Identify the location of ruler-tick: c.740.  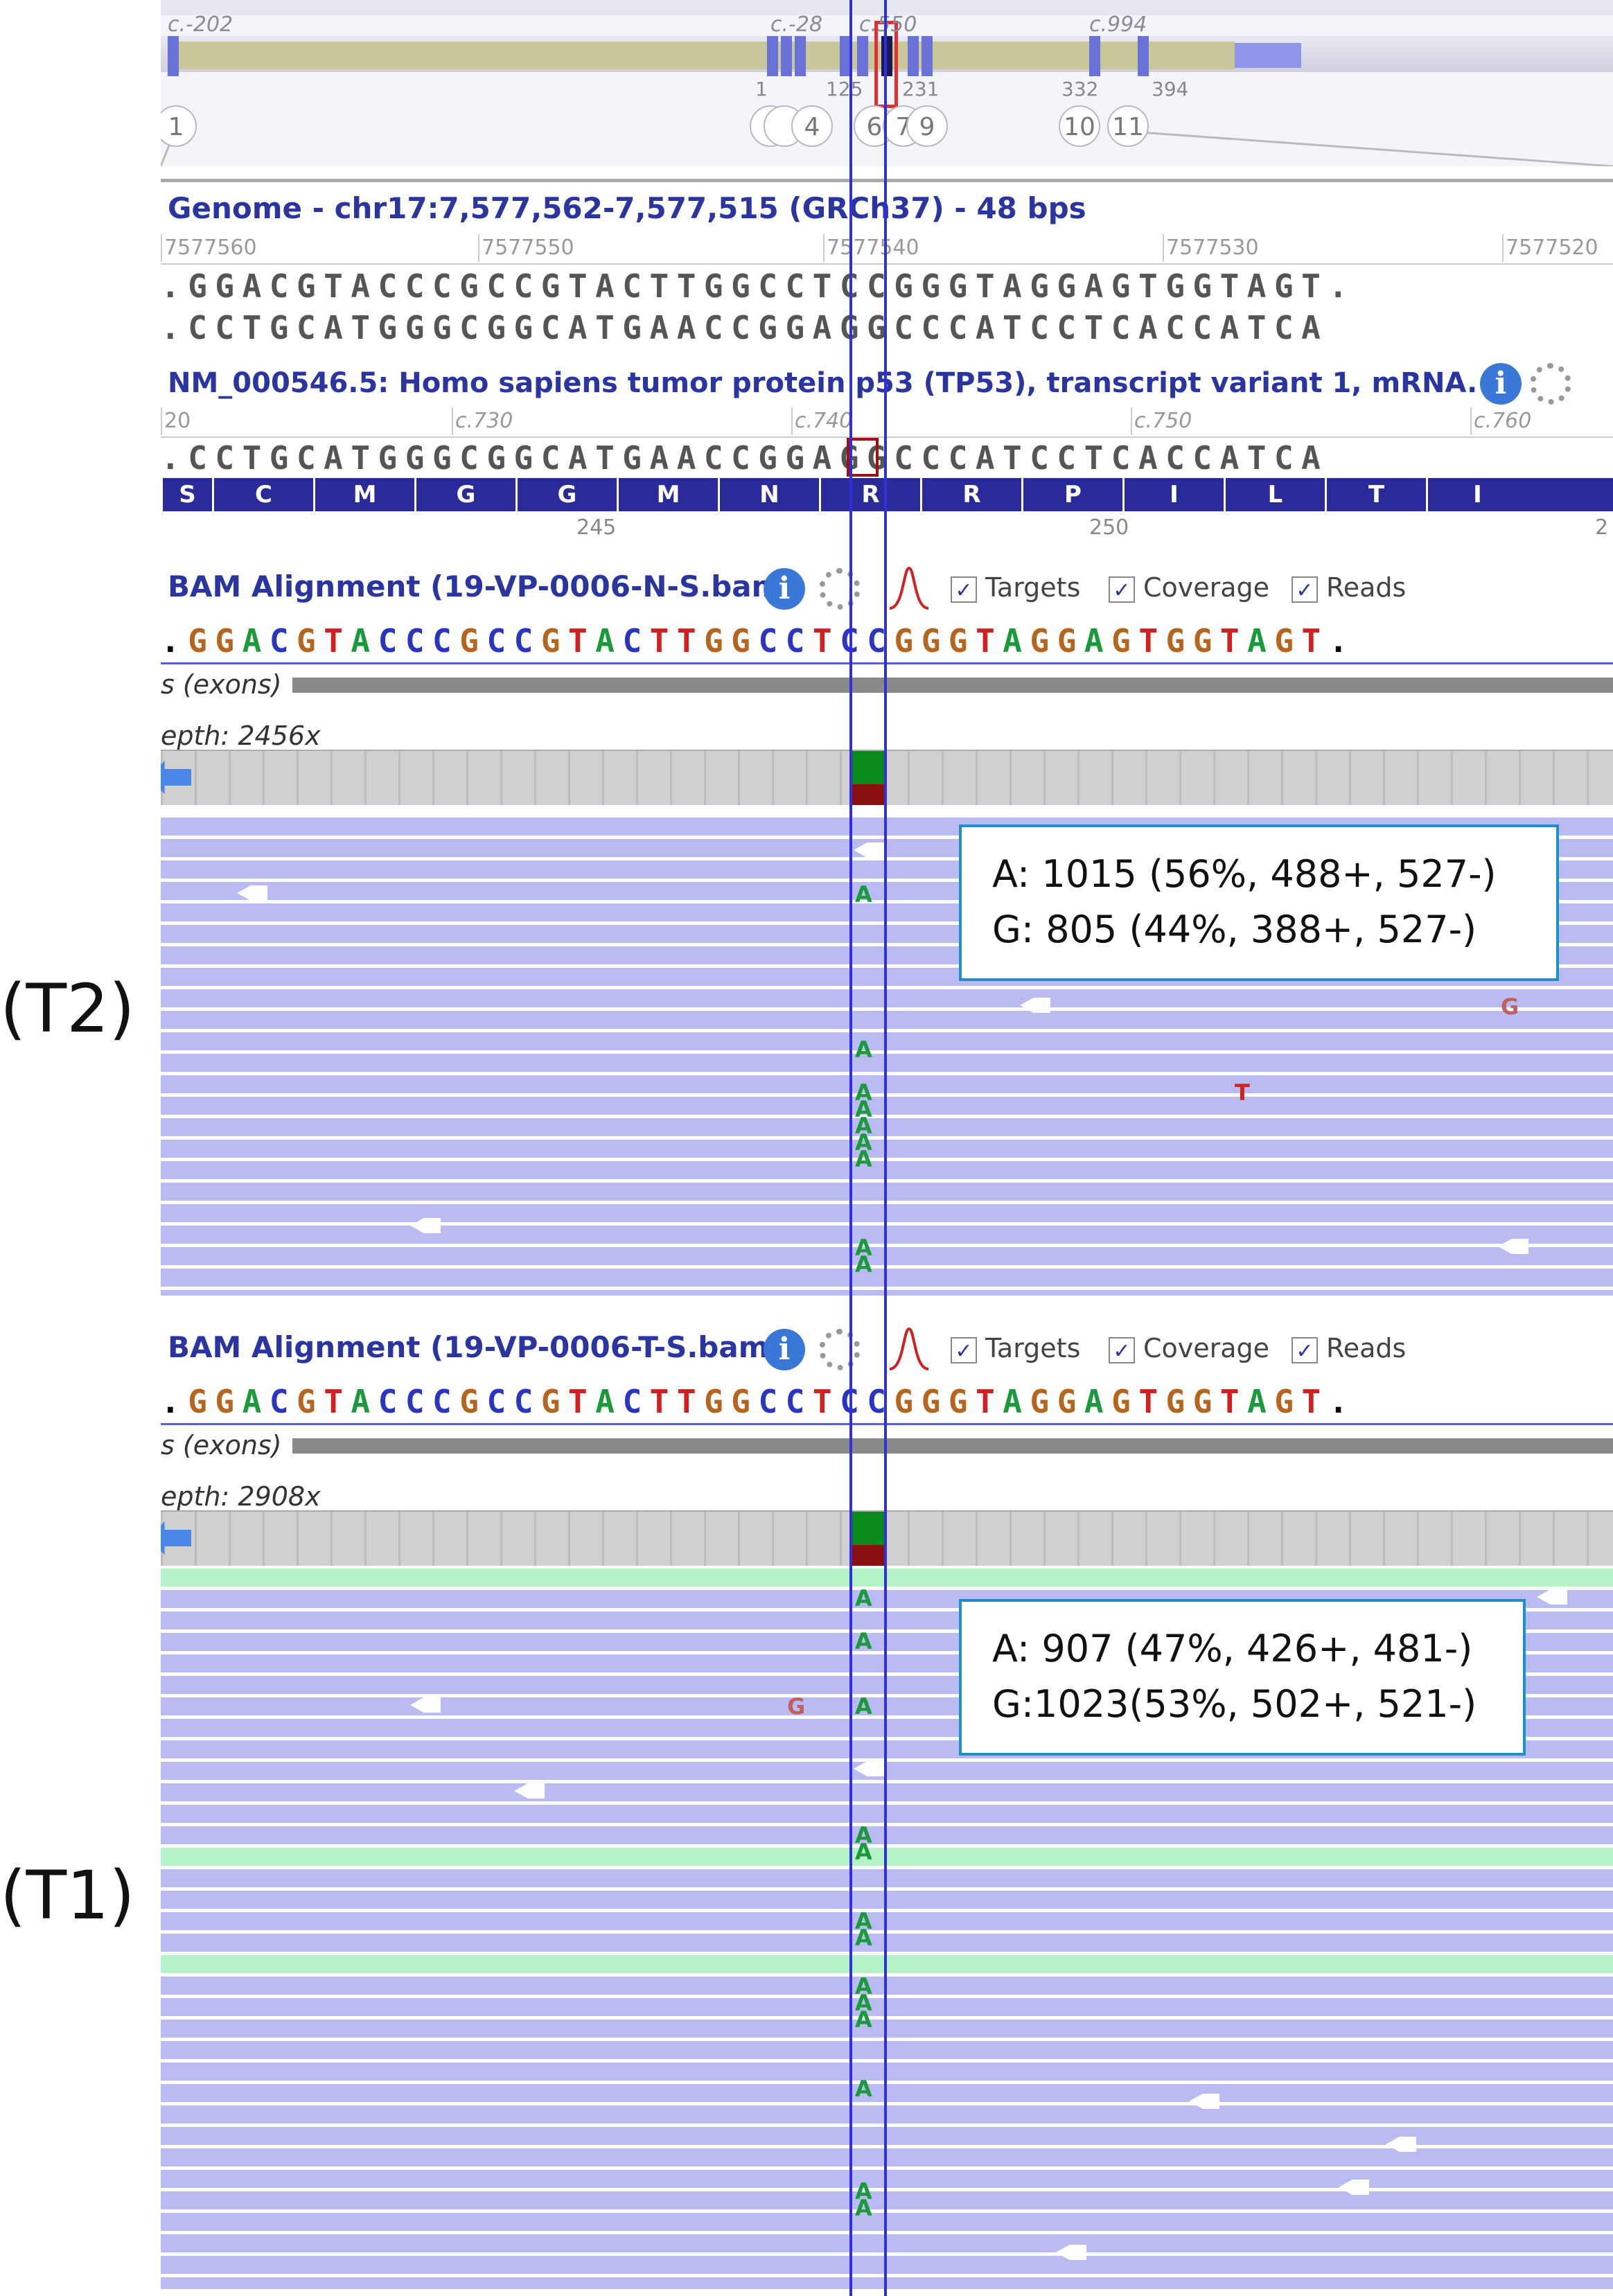
(821, 421).